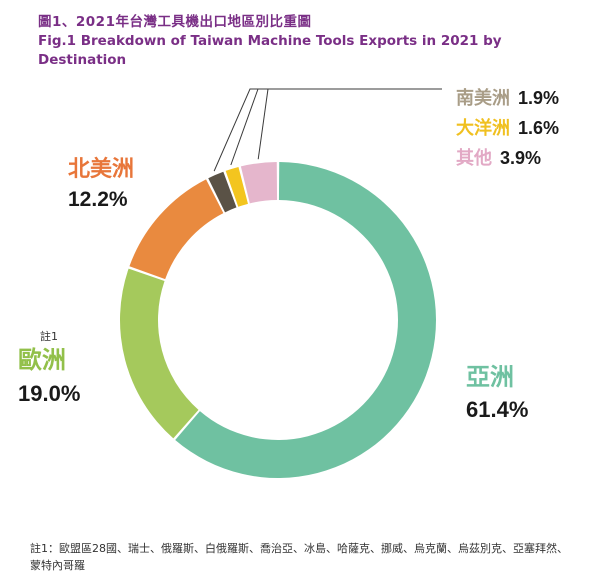  What do you see at coordinates (244, 127) in the screenshot?
I see `leader-line-oceania` at bounding box center [244, 127].